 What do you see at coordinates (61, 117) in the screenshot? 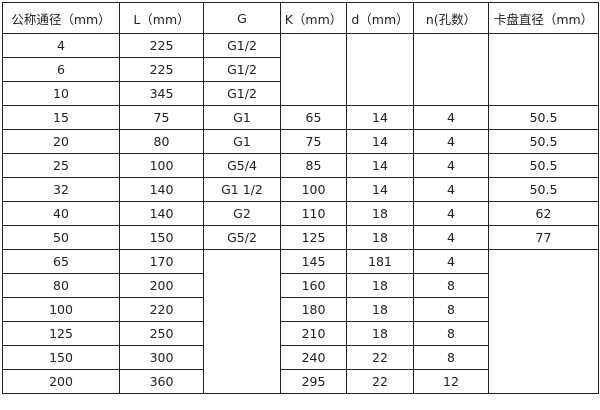
I see `table-cell: 15` at bounding box center [61, 117].